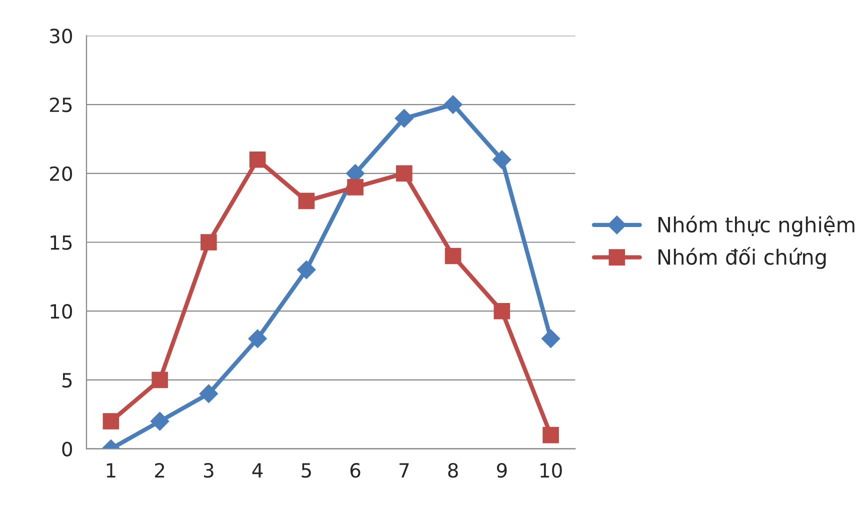  I want to click on y-tick-label: 0, so click(67, 449).